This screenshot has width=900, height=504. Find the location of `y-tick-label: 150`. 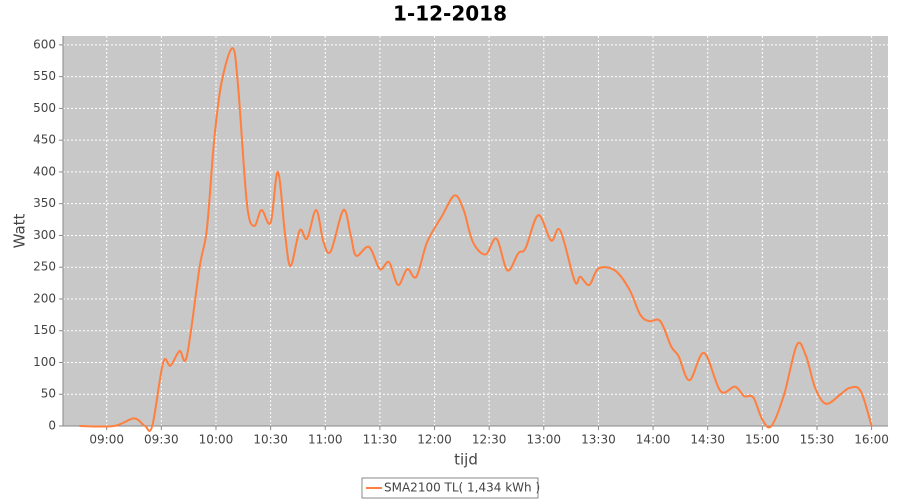

y-tick-label: 150 is located at coordinates (44, 330).